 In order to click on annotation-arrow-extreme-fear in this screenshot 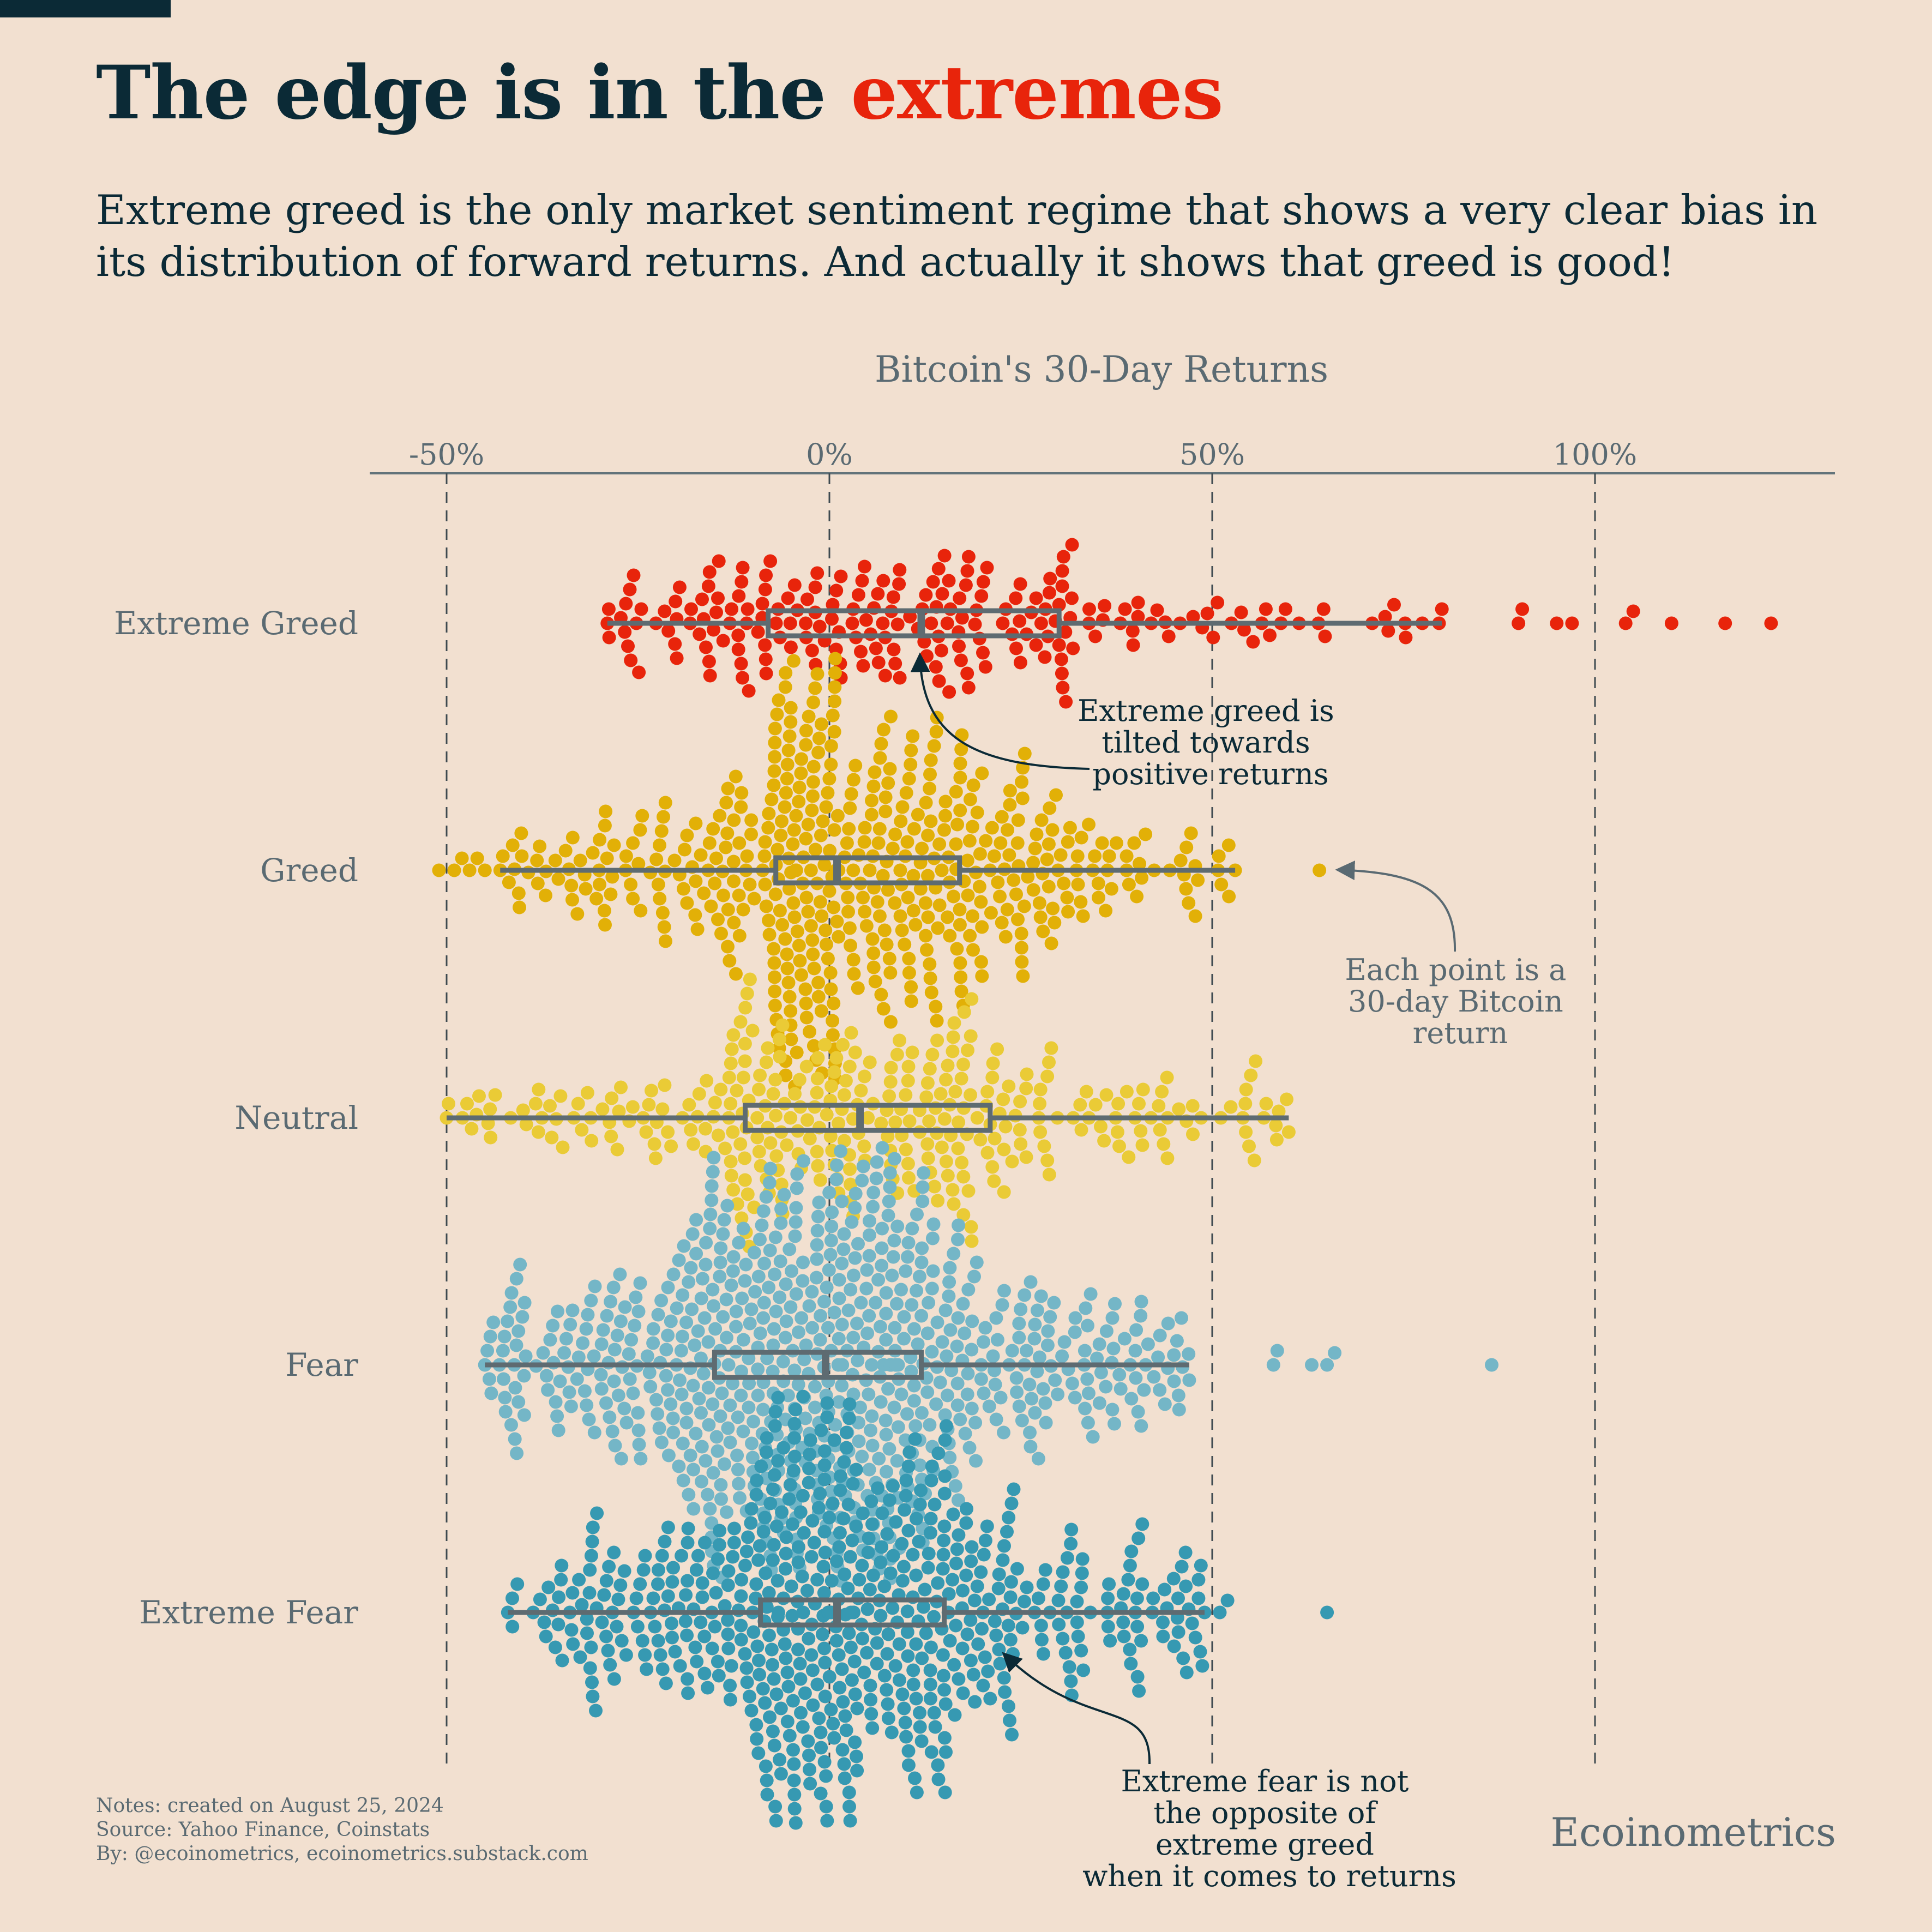, I will do `click(1076, 1708)`.